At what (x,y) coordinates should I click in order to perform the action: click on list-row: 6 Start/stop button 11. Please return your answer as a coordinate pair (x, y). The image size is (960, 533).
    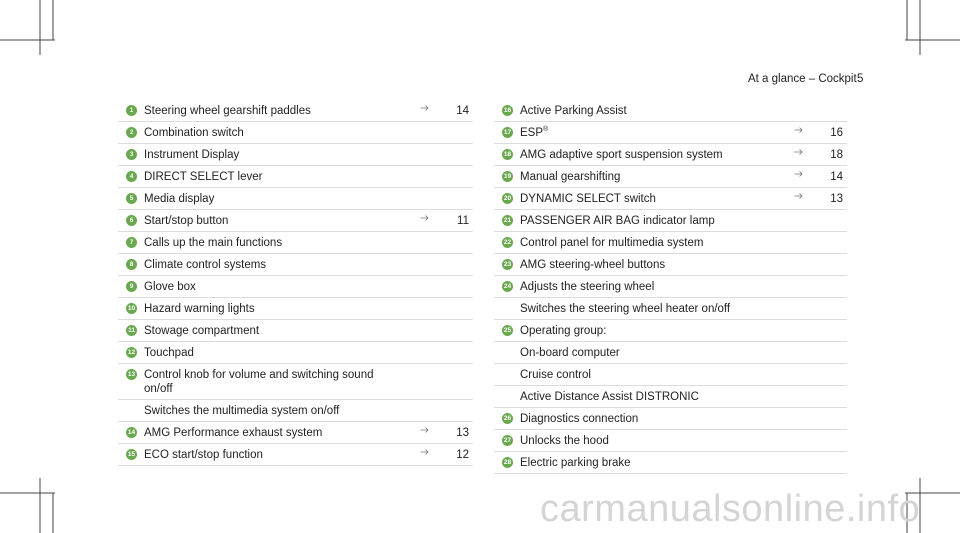
    Looking at the image, I should click on (295, 221).